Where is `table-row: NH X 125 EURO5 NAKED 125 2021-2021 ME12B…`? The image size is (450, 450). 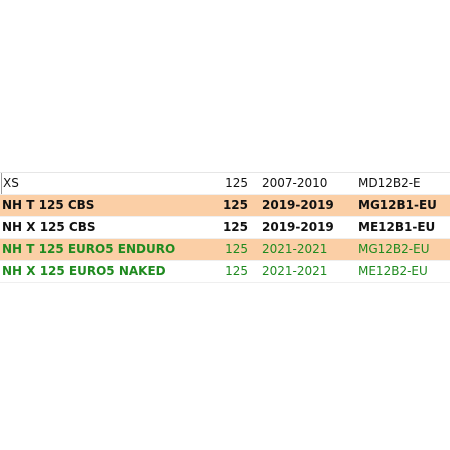 table-row: NH X 125 EURO5 NAKED 125 2021-2021 ME12B… is located at coordinates (225, 272).